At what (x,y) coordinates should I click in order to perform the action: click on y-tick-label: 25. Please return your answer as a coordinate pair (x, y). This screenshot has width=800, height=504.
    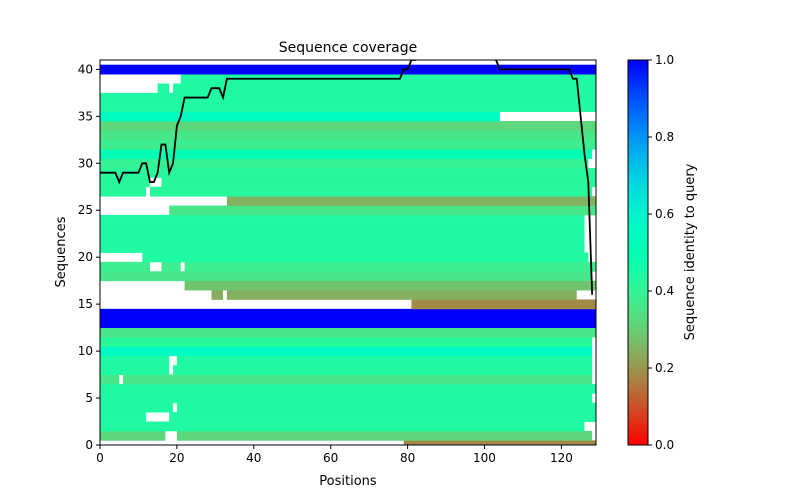
    Looking at the image, I should click on (85, 210).